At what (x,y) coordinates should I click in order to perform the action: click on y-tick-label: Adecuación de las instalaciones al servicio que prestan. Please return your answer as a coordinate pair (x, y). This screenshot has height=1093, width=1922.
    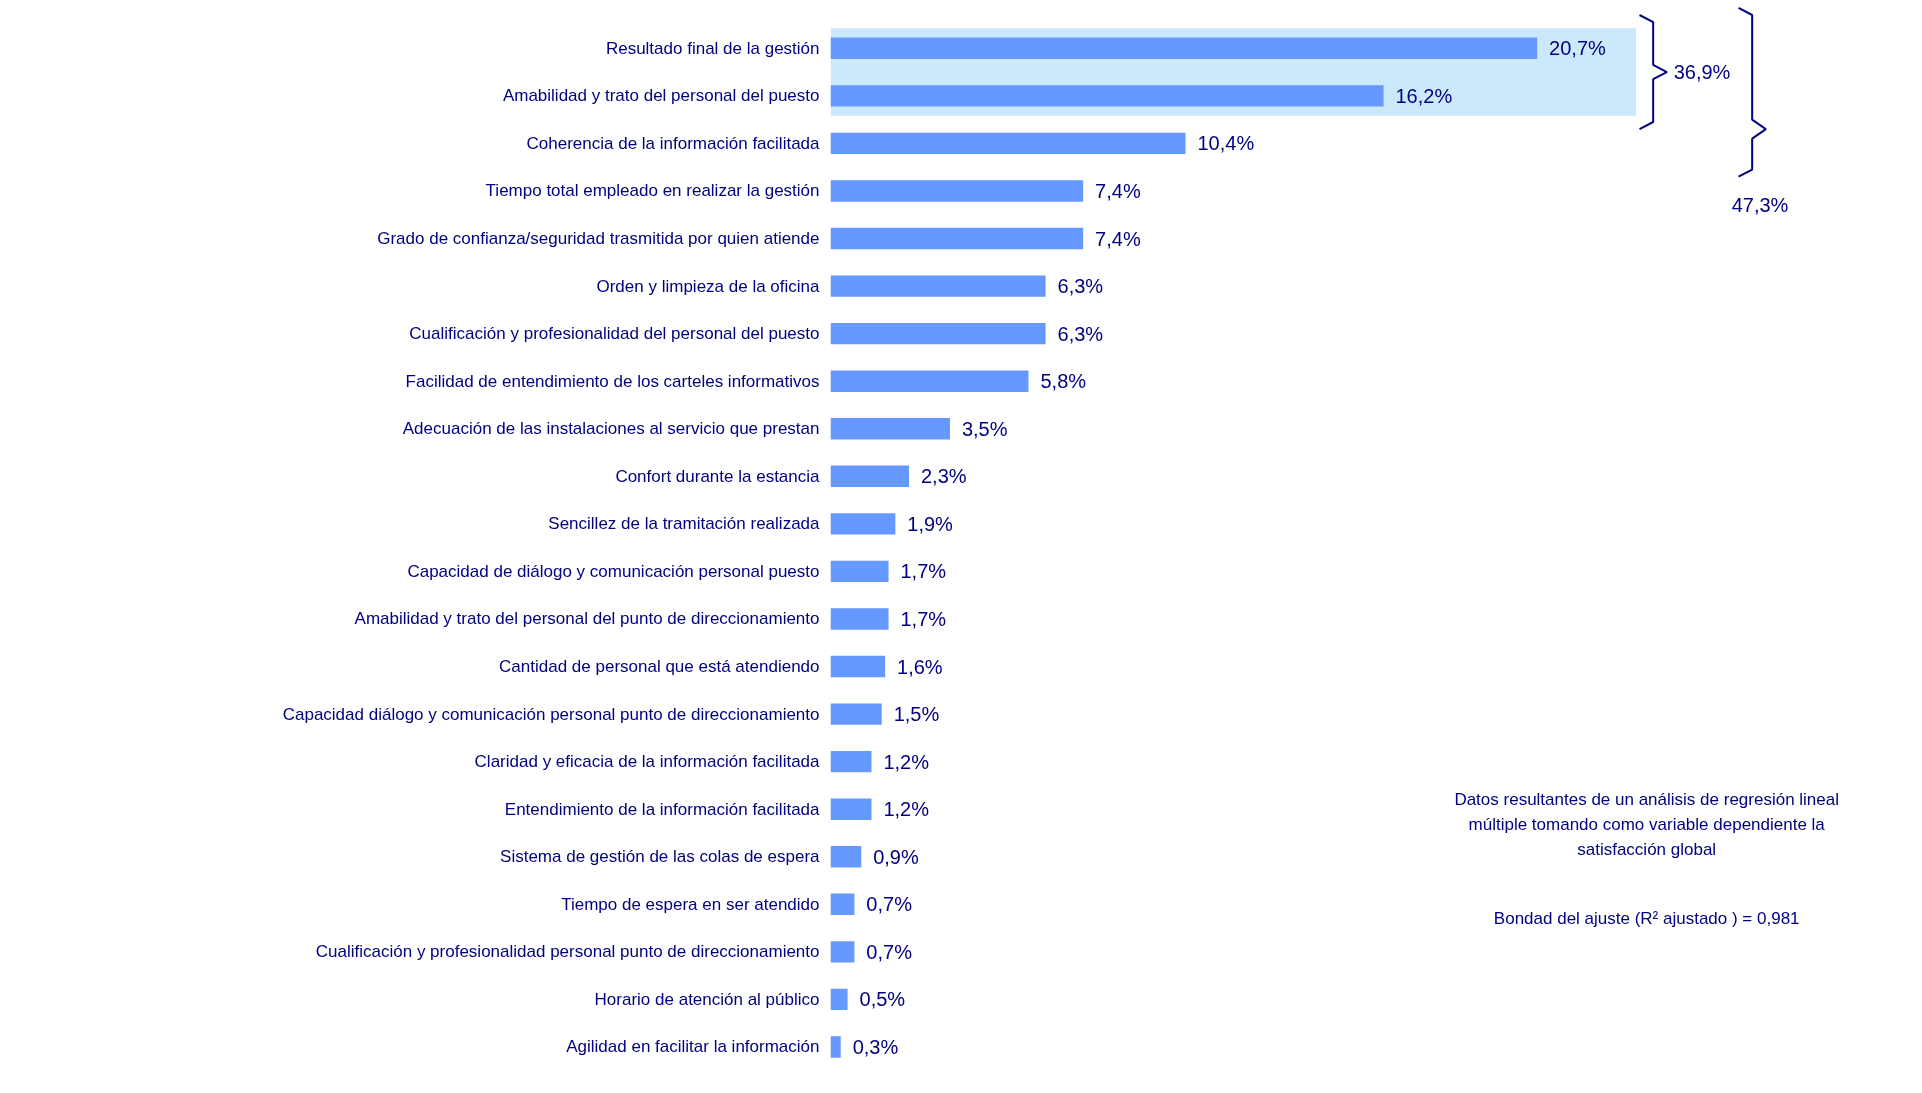
    Looking at the image, I should click on (611, 429).